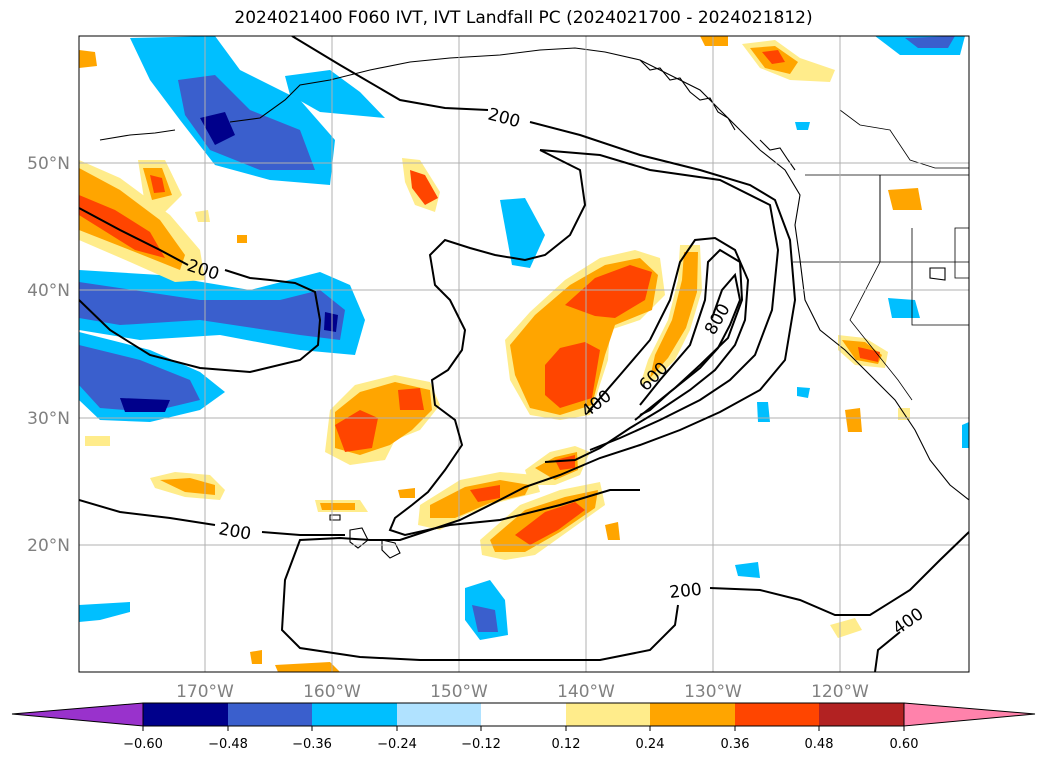 Image resolution: width=1047 pixels, height=765 pixels. Describe the element at coordinates (735, 744) in the screenshot. I see `colorbar-label: 0.36` at that location.